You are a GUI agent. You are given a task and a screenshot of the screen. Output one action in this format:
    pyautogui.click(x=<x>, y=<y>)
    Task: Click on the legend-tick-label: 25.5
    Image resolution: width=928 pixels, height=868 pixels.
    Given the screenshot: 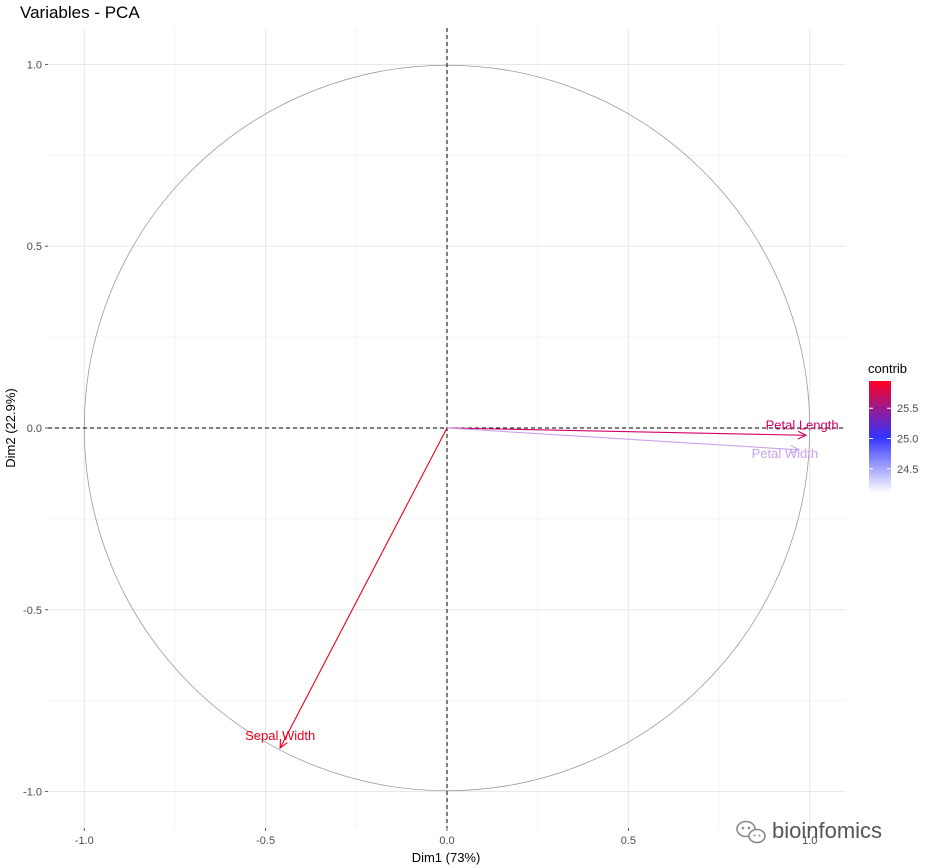 What is the action you would take?
    pyautogui.click(x=907, y=409)
    